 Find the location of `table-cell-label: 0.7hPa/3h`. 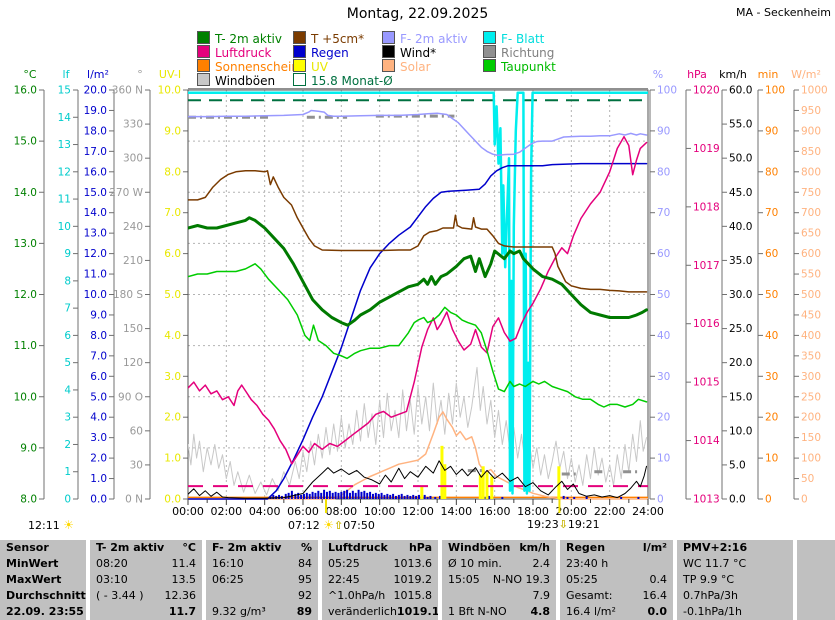

table-cell-label: 0.7hPa/3h is located at coordinates (711, 595).